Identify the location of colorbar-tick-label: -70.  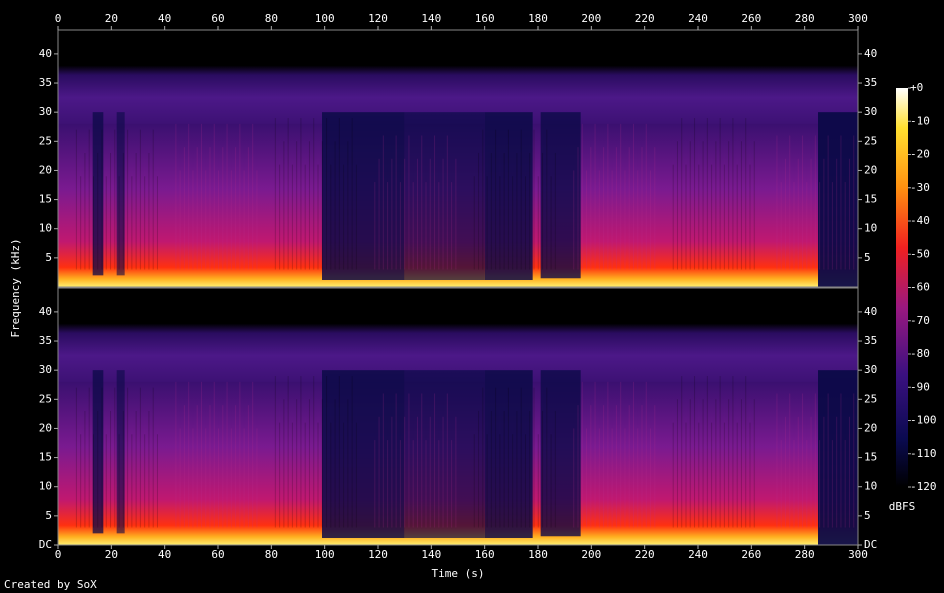
(920, 320).